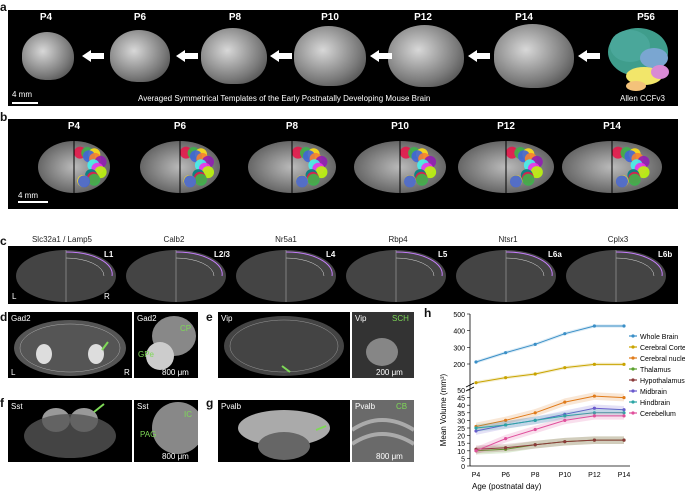 The height and width of the screenshot is (493, 685). Describe the element at coordinates (48, 56) in the screenshot. I see `brain-template-p4` at that location.